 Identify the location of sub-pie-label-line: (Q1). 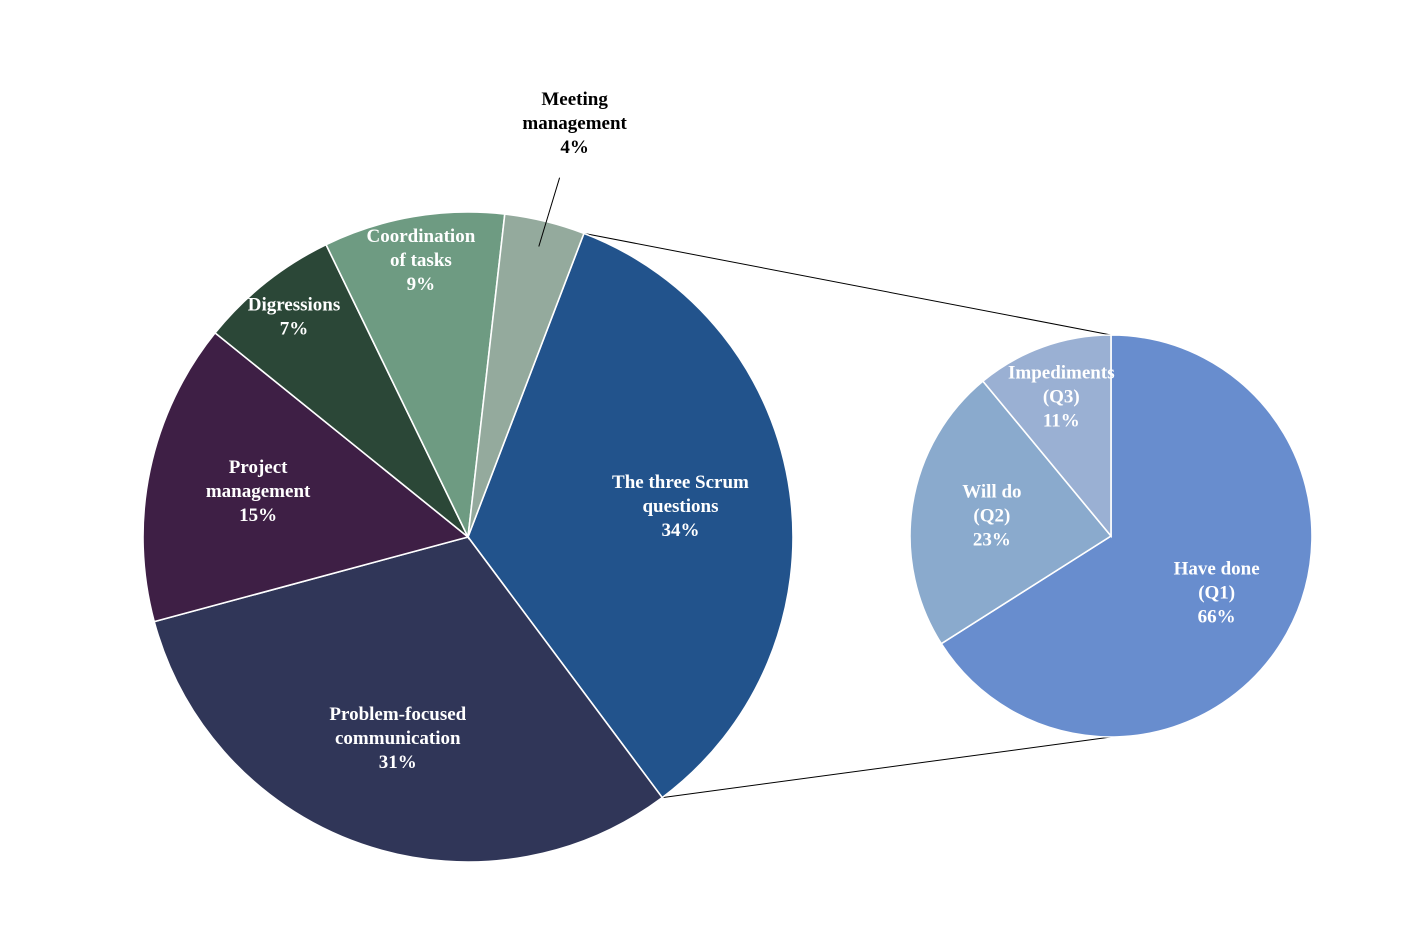
(1216, 592).